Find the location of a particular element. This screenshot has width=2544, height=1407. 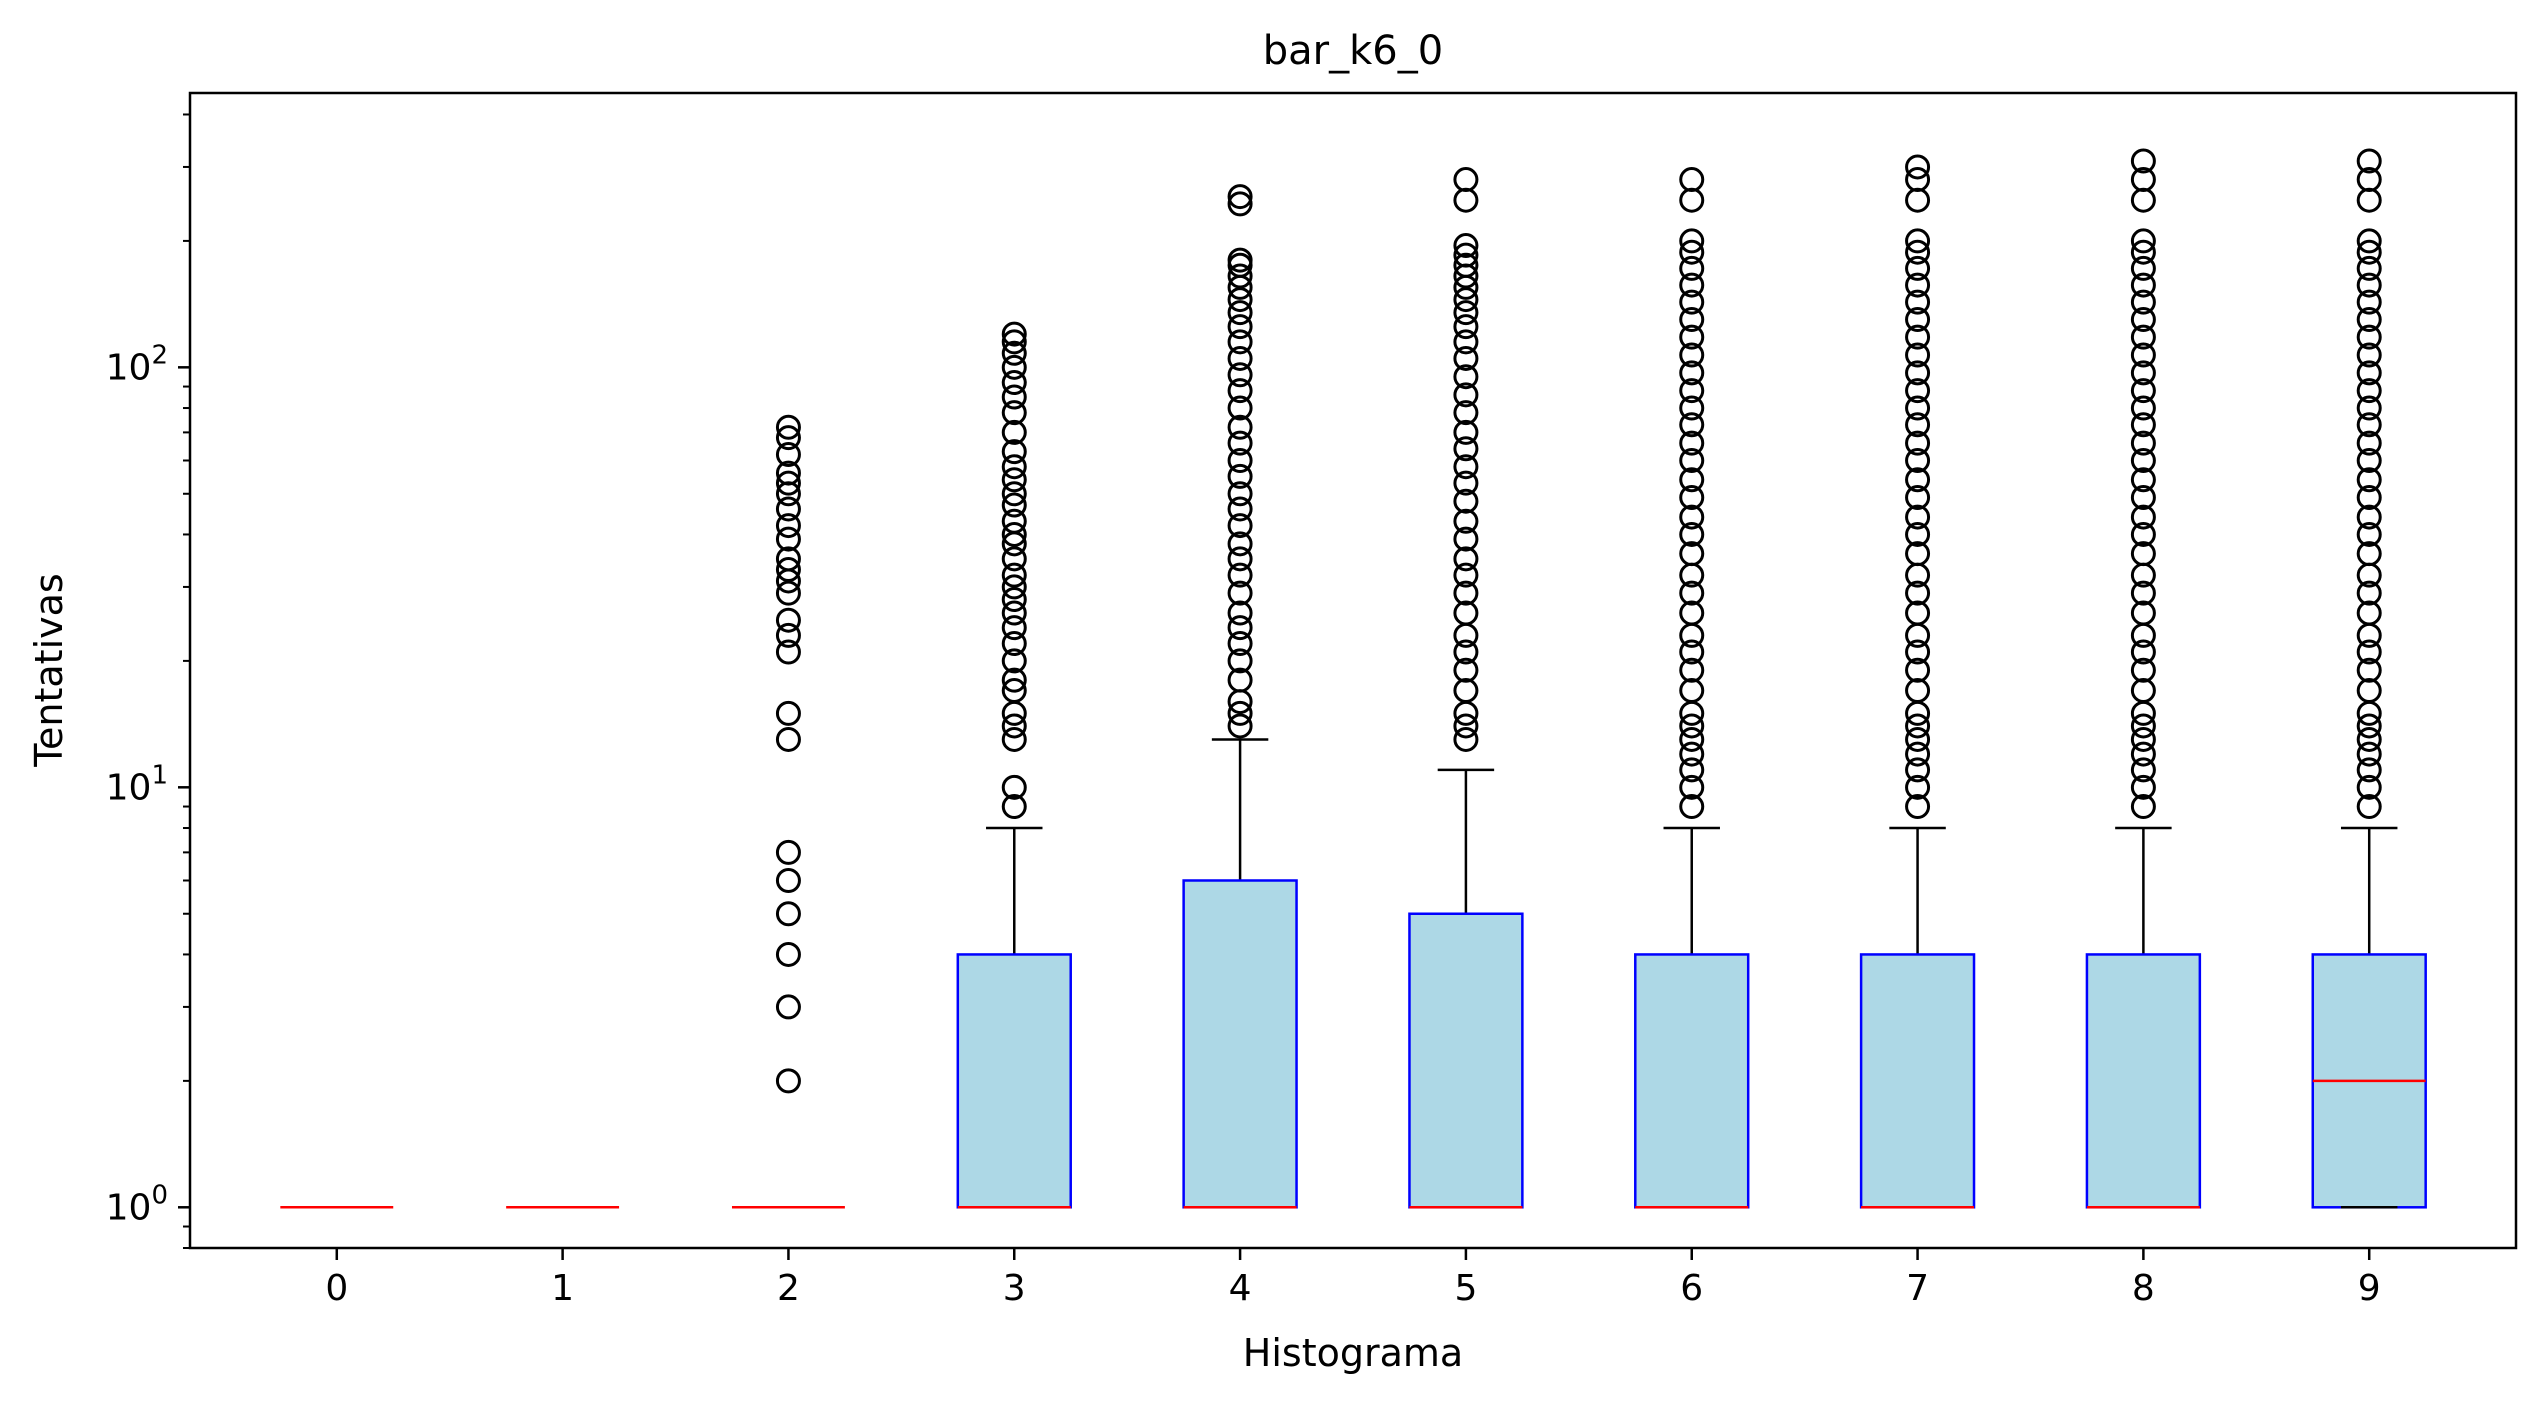

y-axis-label: Tentativas is located at coordinates (49, 670).